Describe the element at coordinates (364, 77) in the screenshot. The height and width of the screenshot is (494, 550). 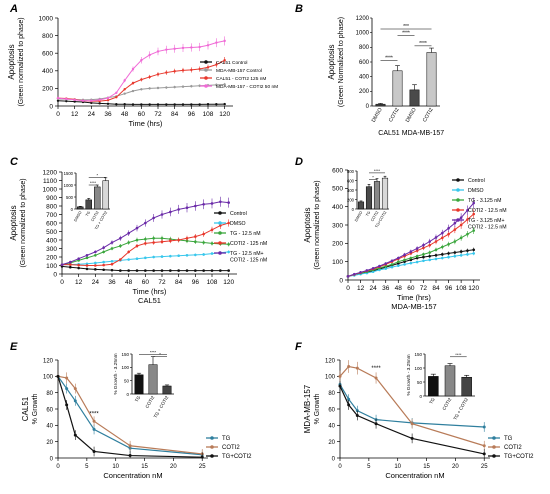
I see `y-tick-label: 400` at that location.